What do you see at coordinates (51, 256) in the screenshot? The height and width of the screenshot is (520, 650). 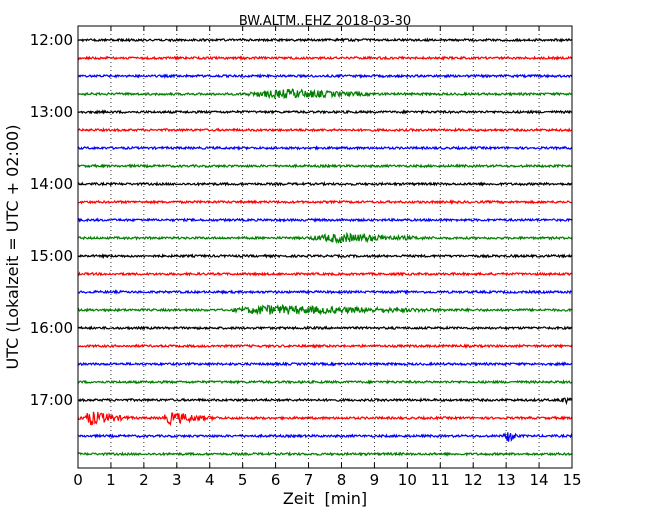 I see `y-tick-label: 15:00` at bounding box center [51, 256].